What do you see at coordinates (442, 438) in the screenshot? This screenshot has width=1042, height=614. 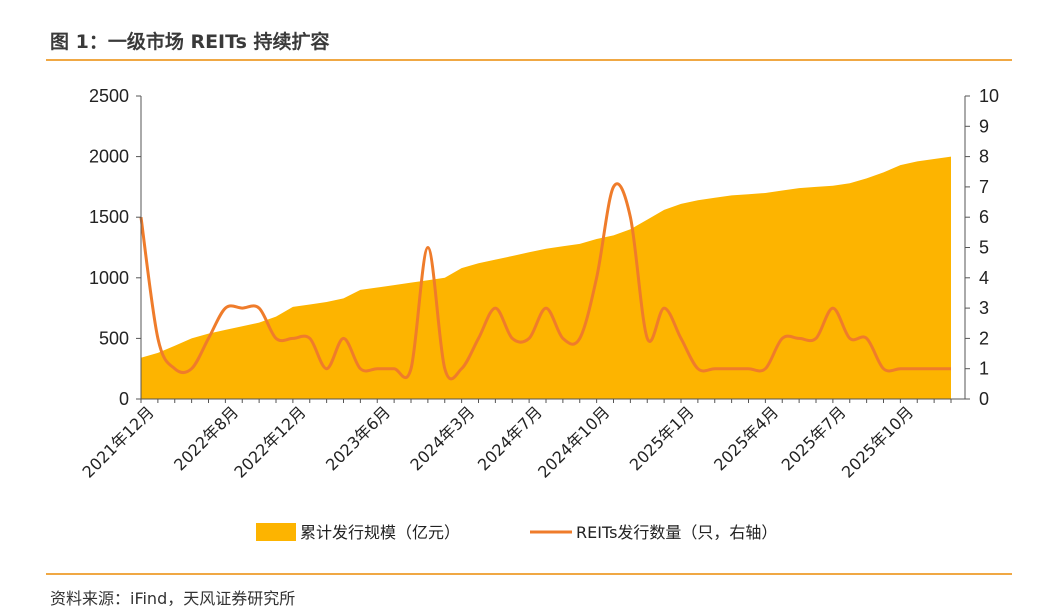 I see `x-tick-label: 2024年3月` at bounding box center [442, 438].